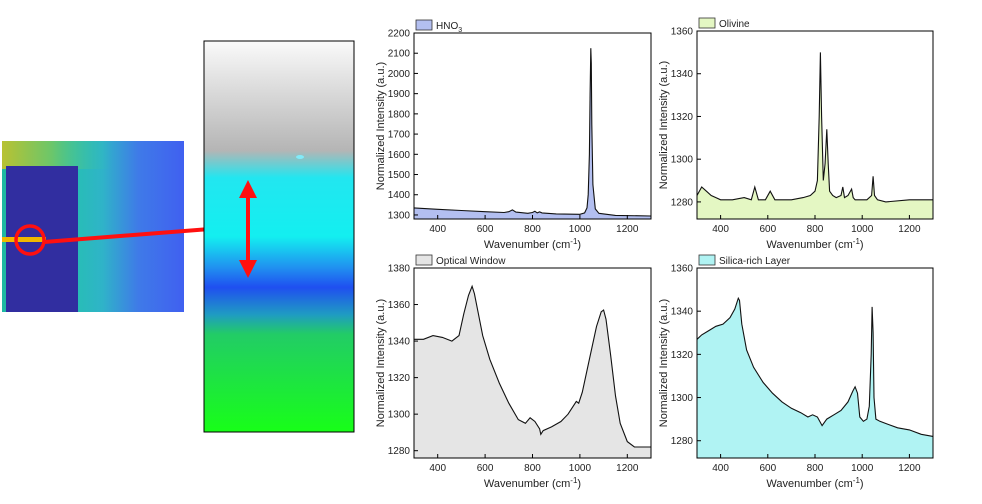 The width and height of the screenshot is (982, 504). I want to click on legend: Optical Window, so click(460, 260).